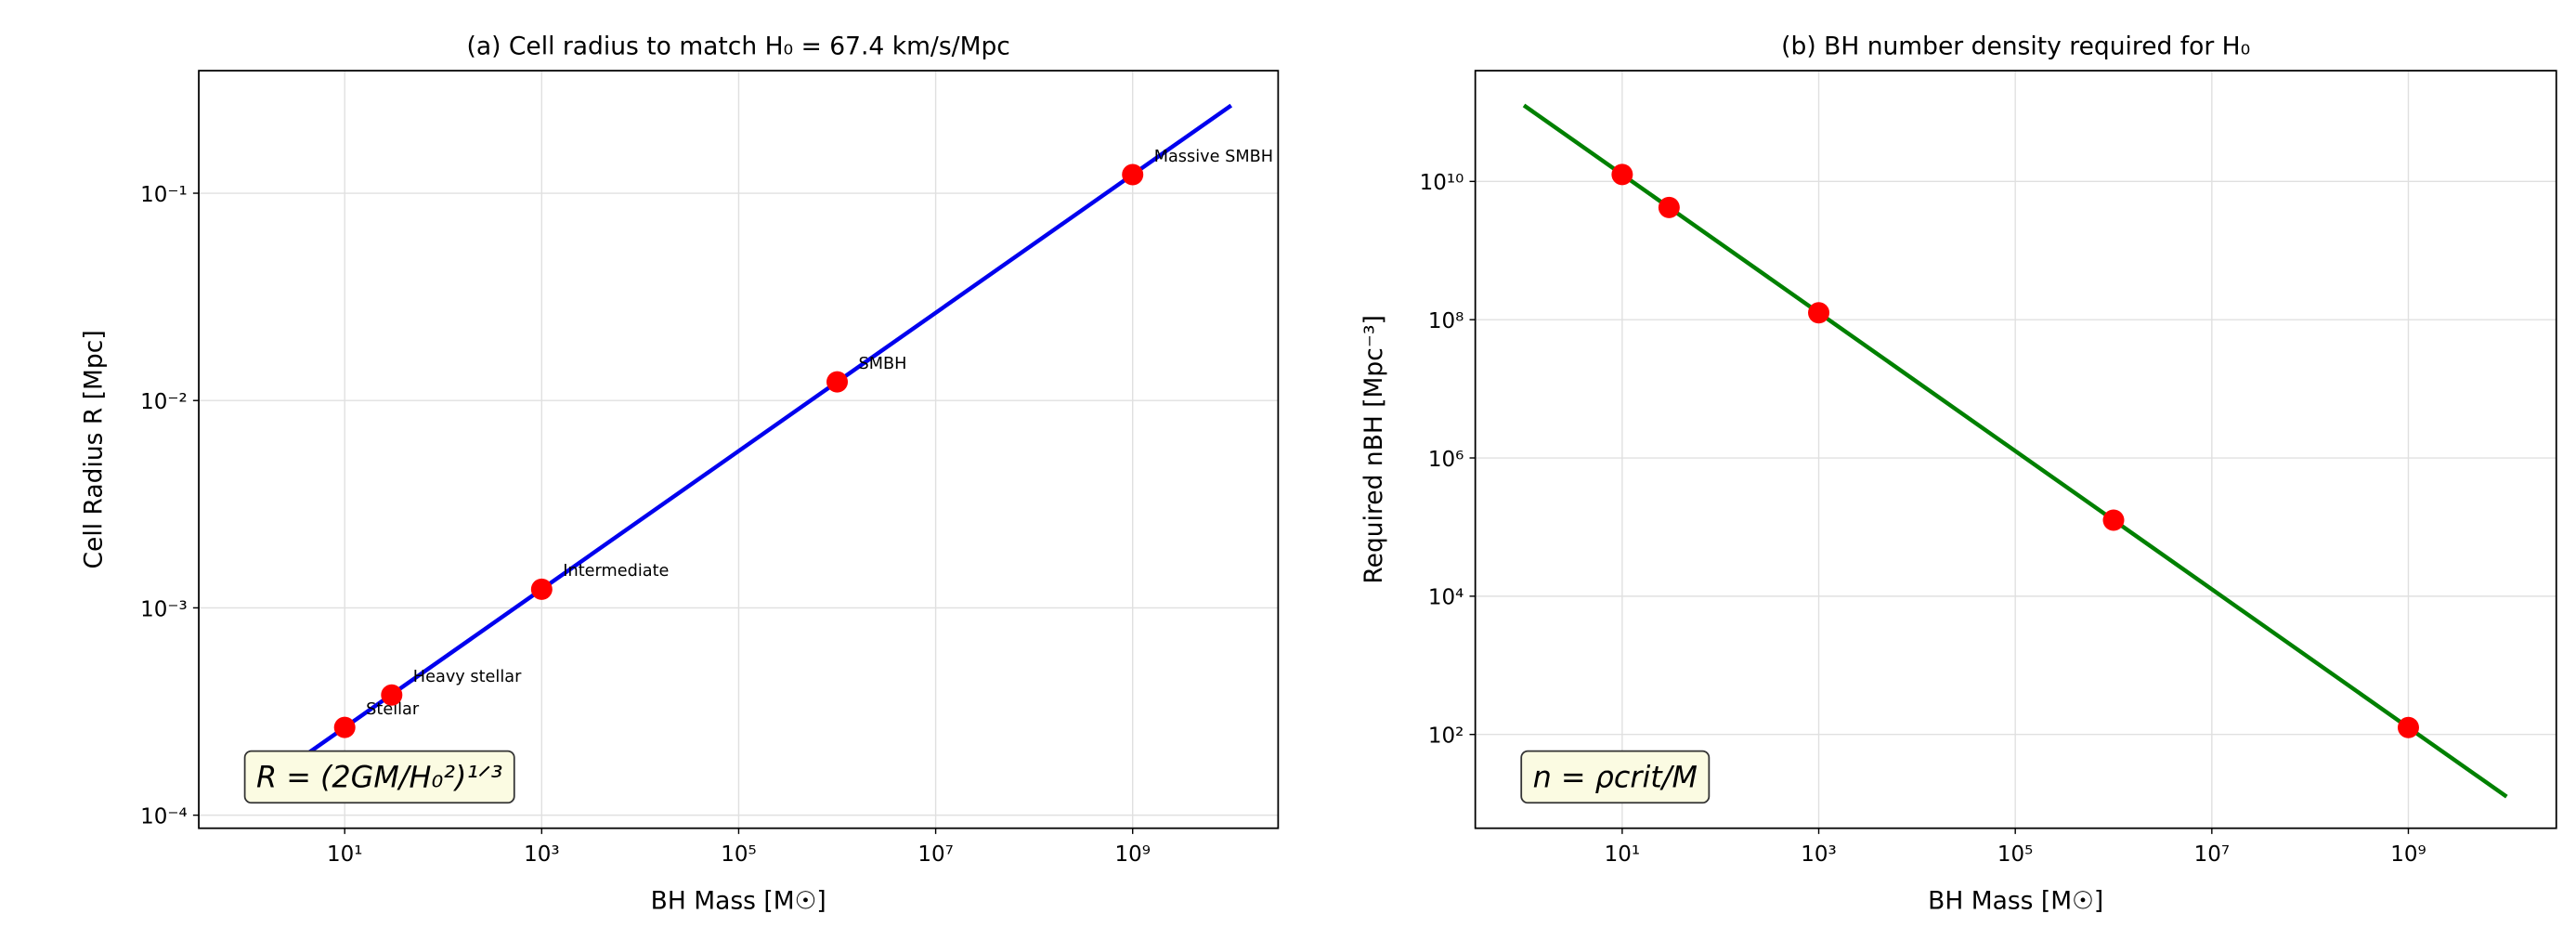  I want to click on chart-title: (b) BH number density required for H₀, so click(2015, 46).